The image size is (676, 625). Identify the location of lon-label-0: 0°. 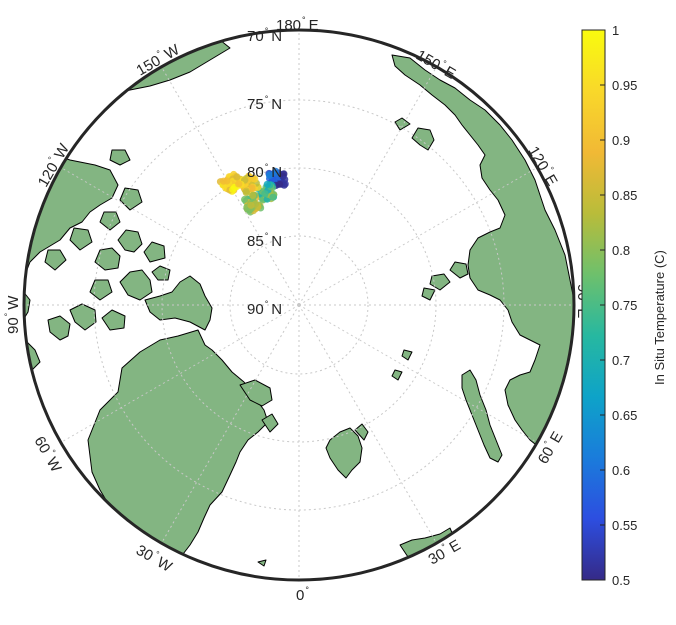
(302, 594).